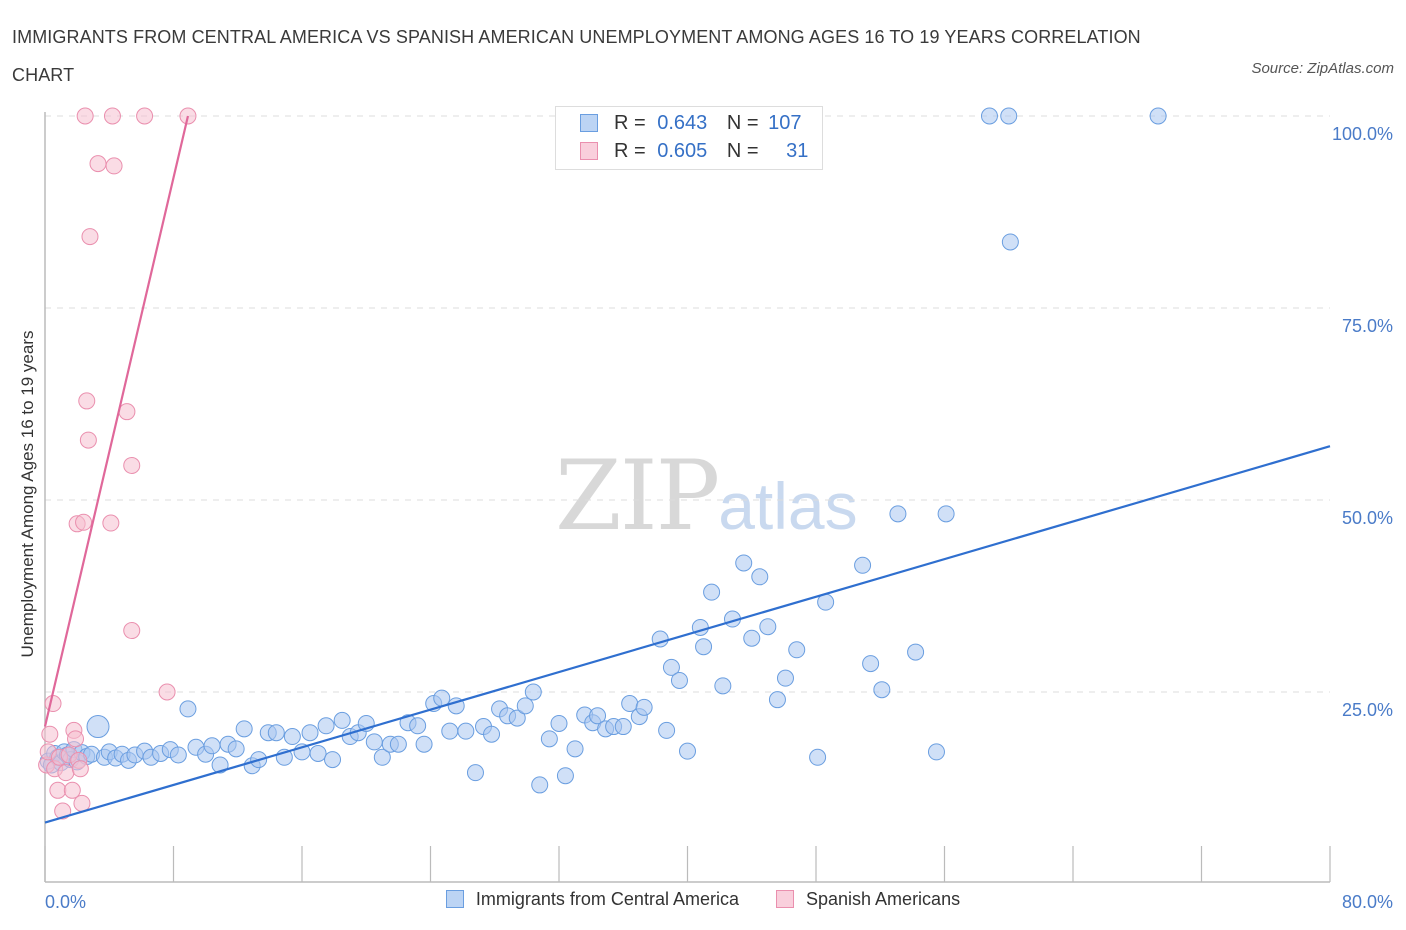 This screenshot has height=930, width=1406. Describe the element at coordinates (1362, 134) in the screenshot. I see `y-tick-label: 100.0%` at that location.